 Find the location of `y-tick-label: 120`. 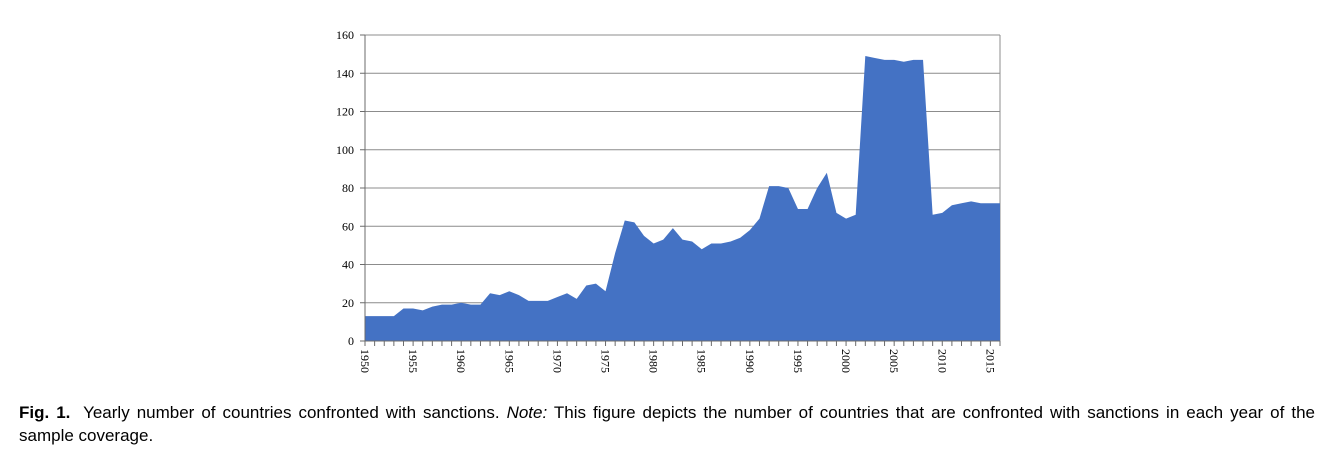

y-tick-label: 120 is located at coordinates (345, 112).